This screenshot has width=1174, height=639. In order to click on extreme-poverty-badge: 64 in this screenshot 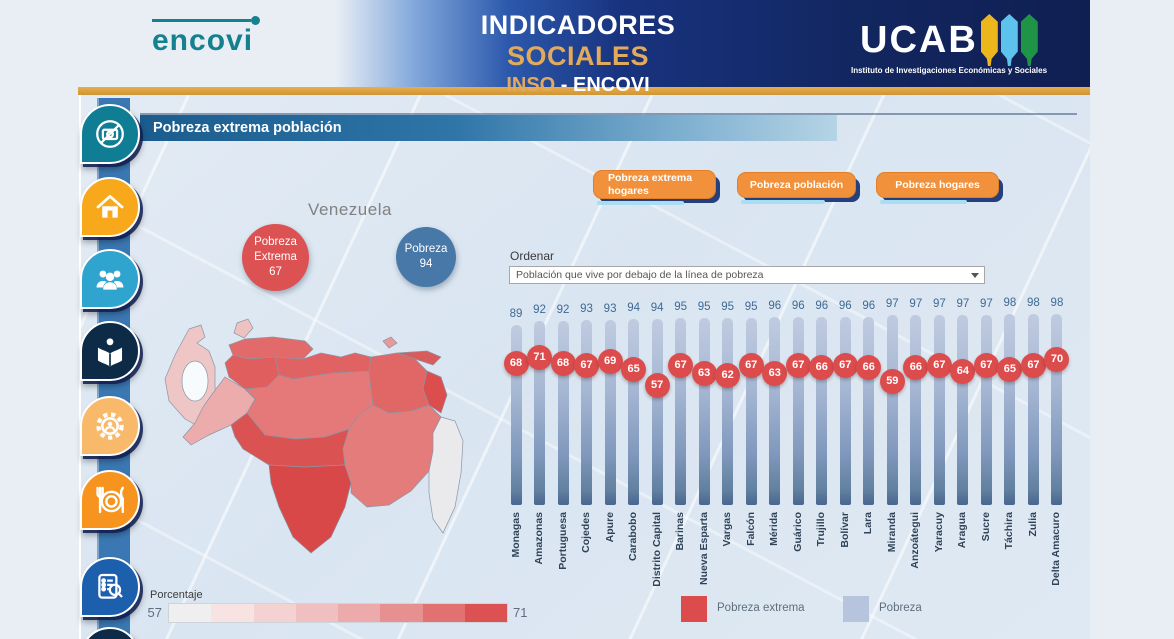, I will do `click(963, 371)`.